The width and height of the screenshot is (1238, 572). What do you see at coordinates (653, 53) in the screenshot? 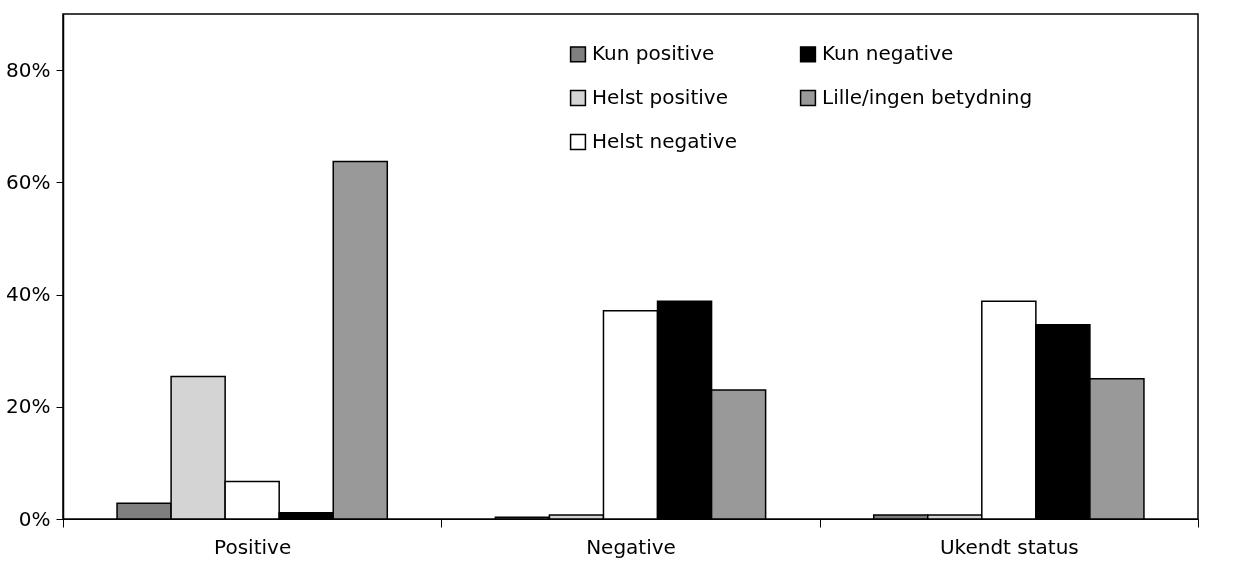
I see `legend-label: Kun positive` at bounding box center [653, 53].